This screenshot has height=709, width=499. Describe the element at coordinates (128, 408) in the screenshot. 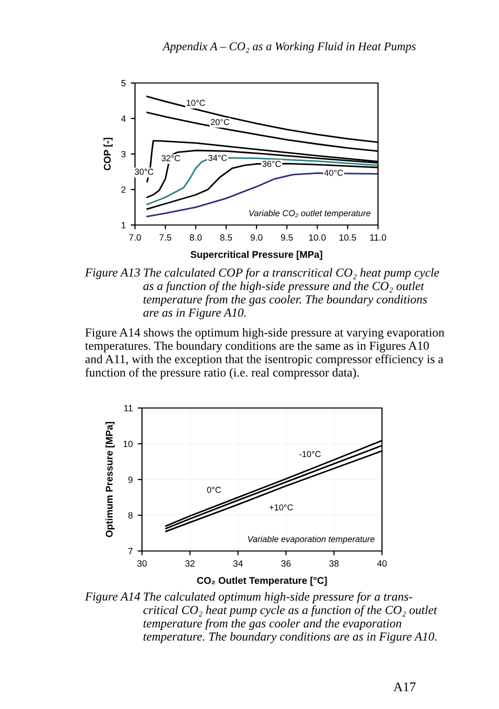

I see `y-tick-label: 11` at that location.